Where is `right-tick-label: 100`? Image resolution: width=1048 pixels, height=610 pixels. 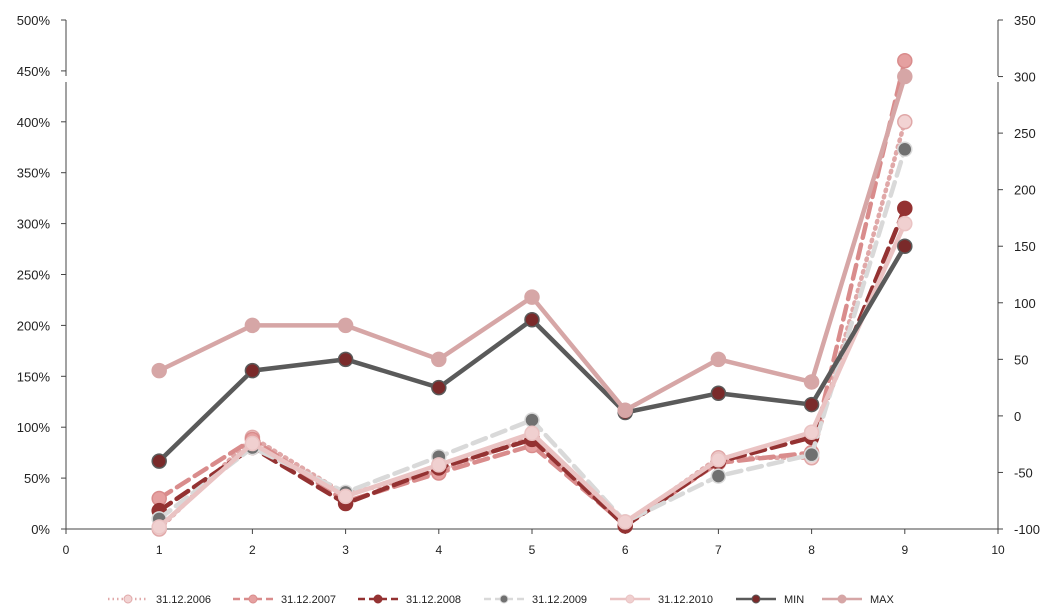
right-tick-label: 100 is located at coordinates (1025, 303).